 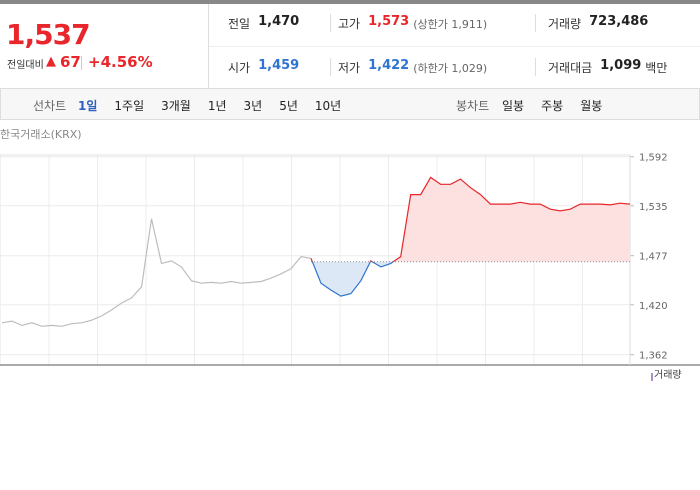 What do you see at coordinates (253, 106) in the screenshot?
I see `tab: 3년` at bounding box center [253, 106].